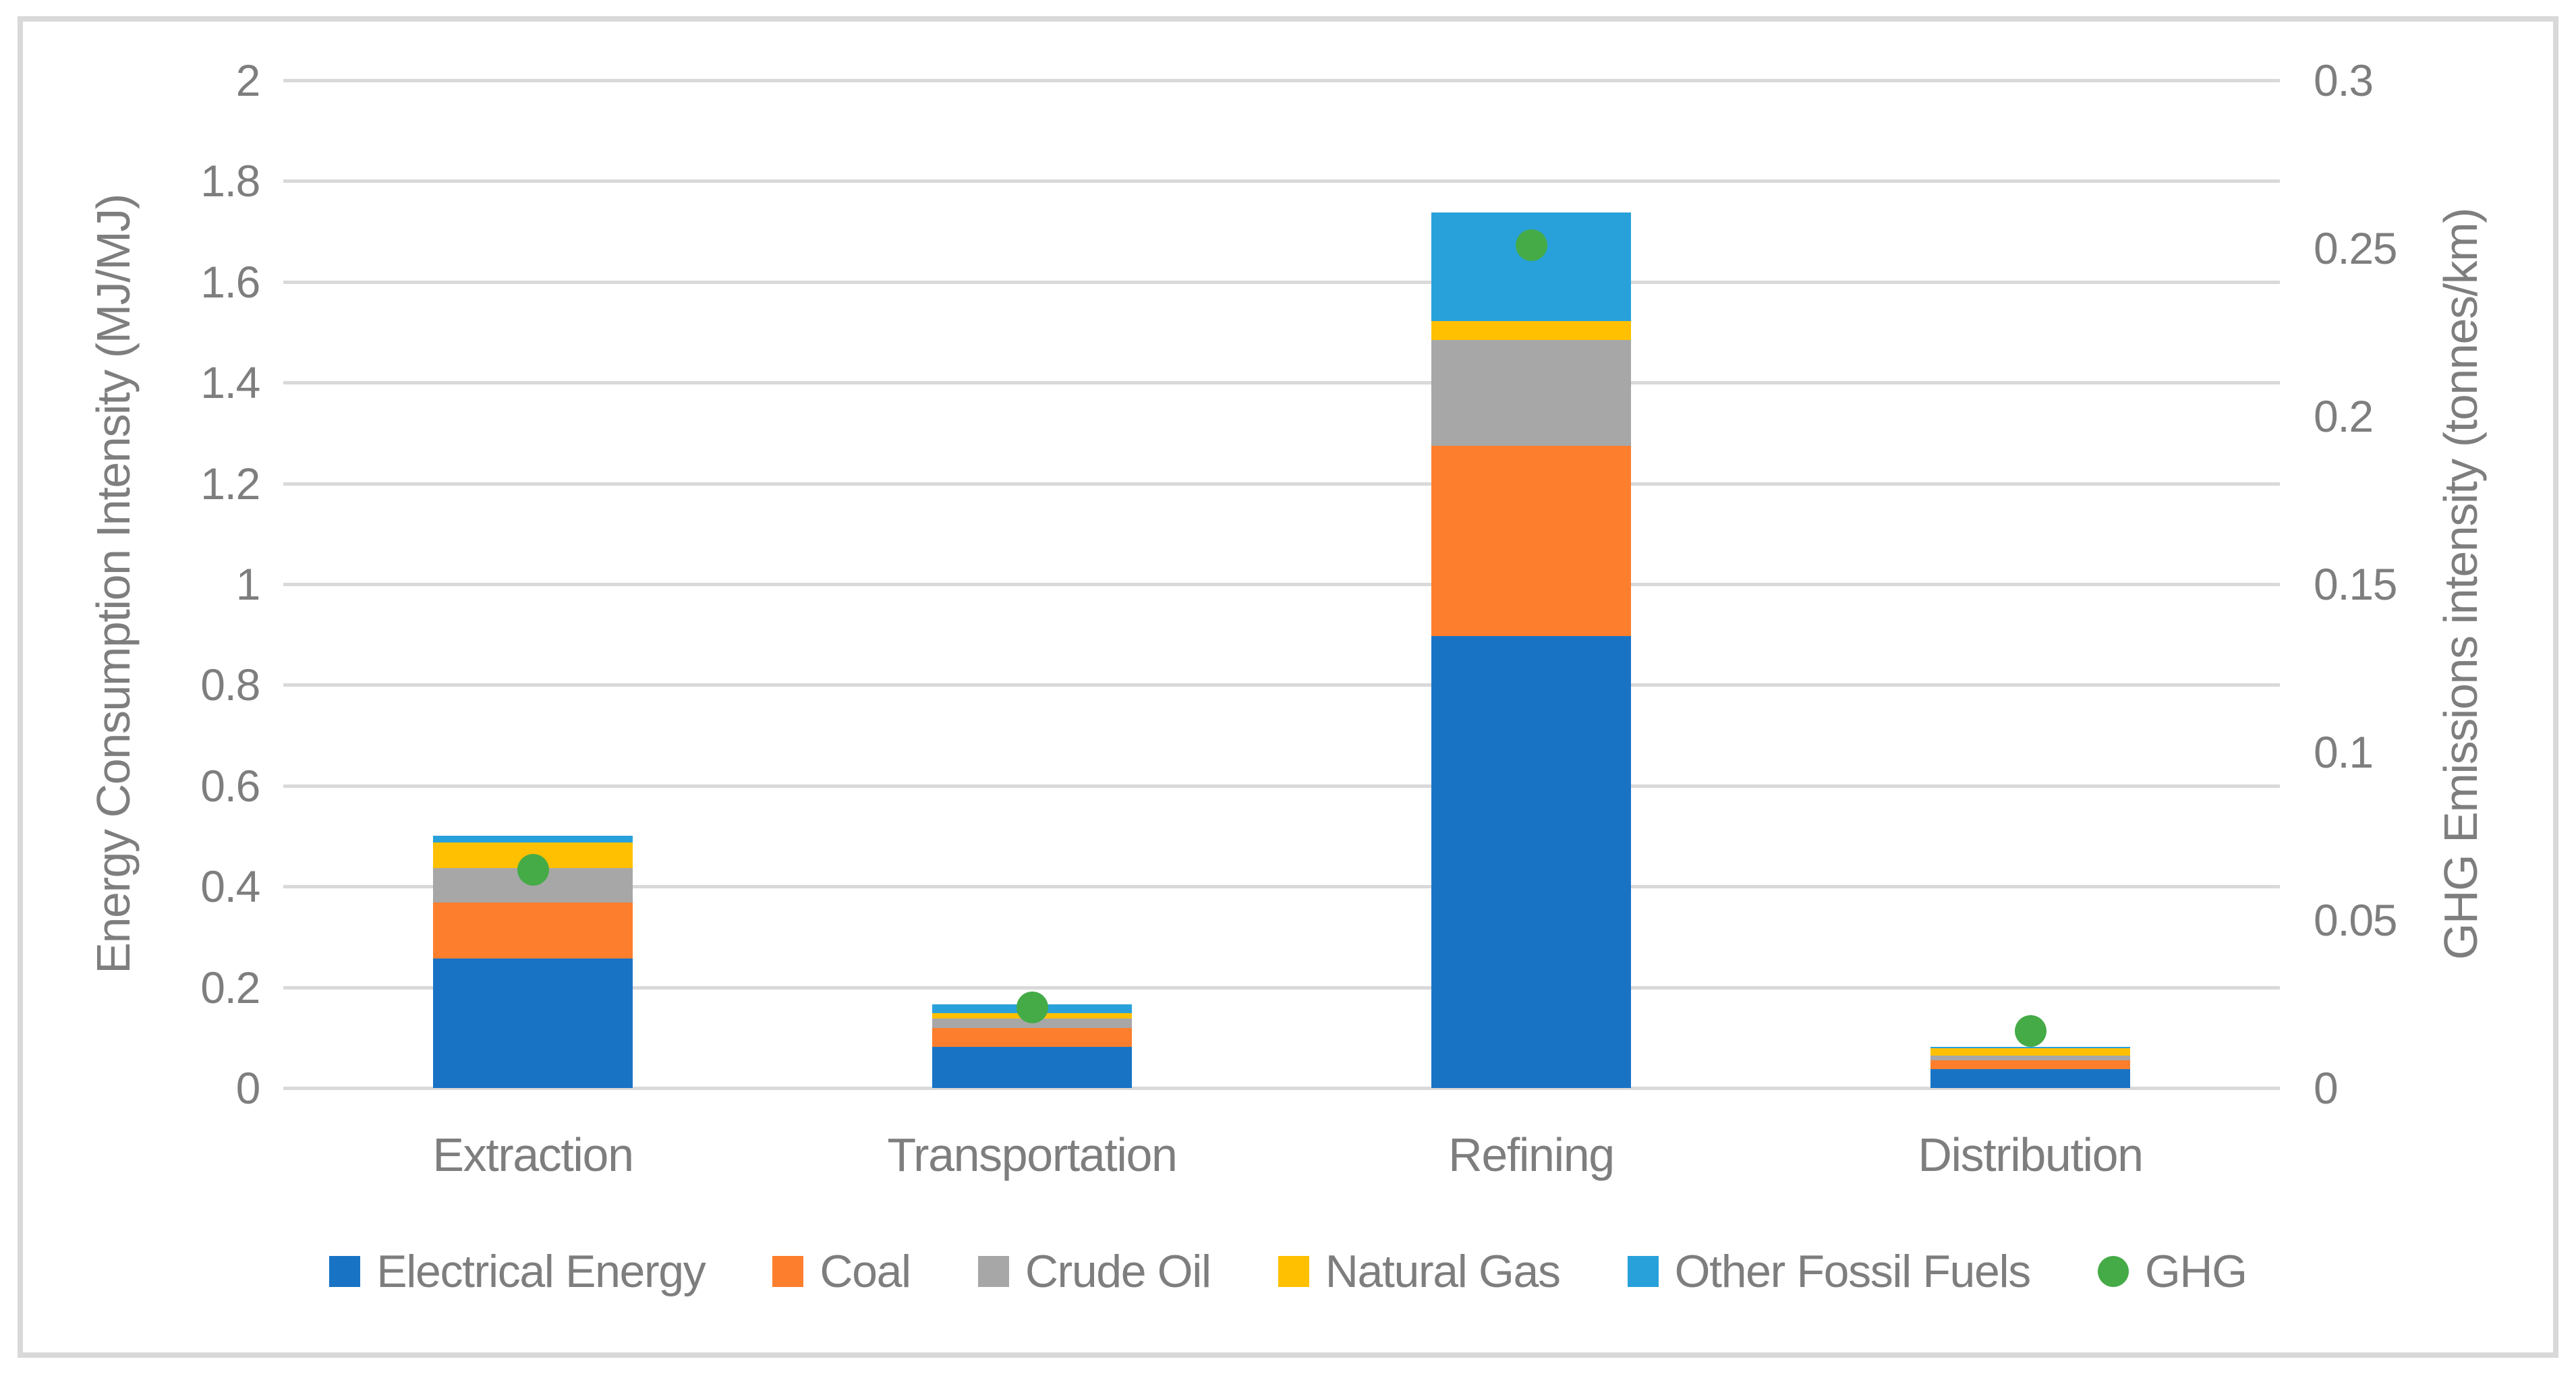 This screenshot has width=2576, height=1374. I want to click on legend-label: Natural Gas, so click(1443, 1271).